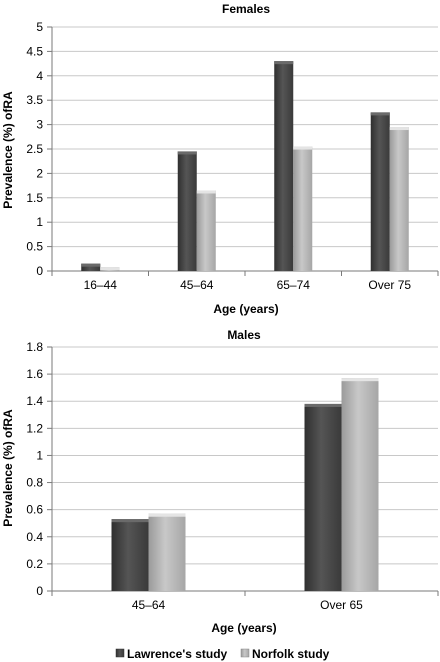 This screenshot has height=662, width=440. What do you see at coordinates (389, 285) in the screenshot?
I see `x-tick-label: Over 75` at bounding box center [389, 285].